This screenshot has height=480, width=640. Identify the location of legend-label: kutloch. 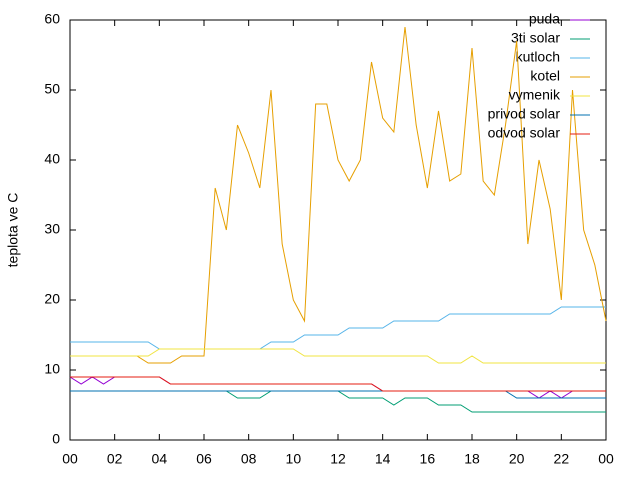
(538, 57).